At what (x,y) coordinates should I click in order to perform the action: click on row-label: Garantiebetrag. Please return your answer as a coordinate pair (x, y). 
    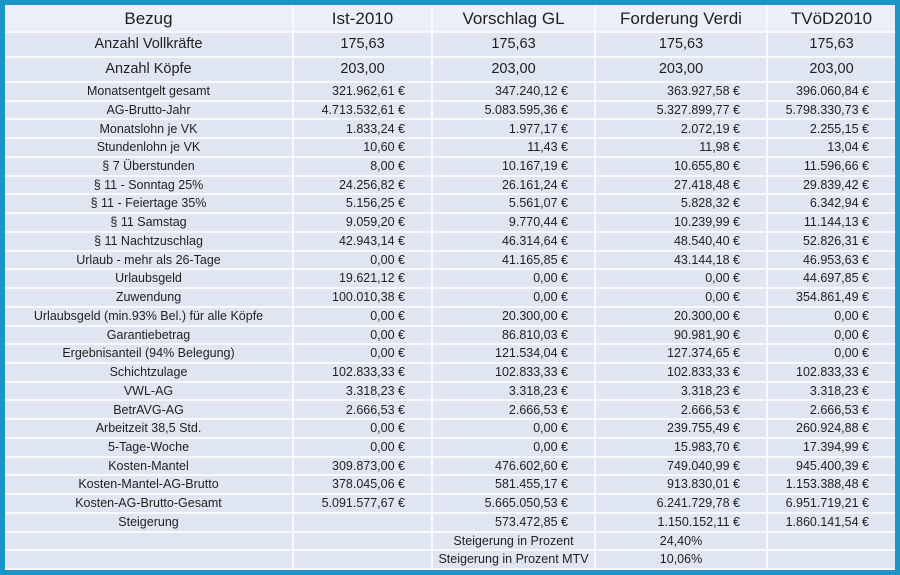
    Looking at the image, I should click on (149, 336).